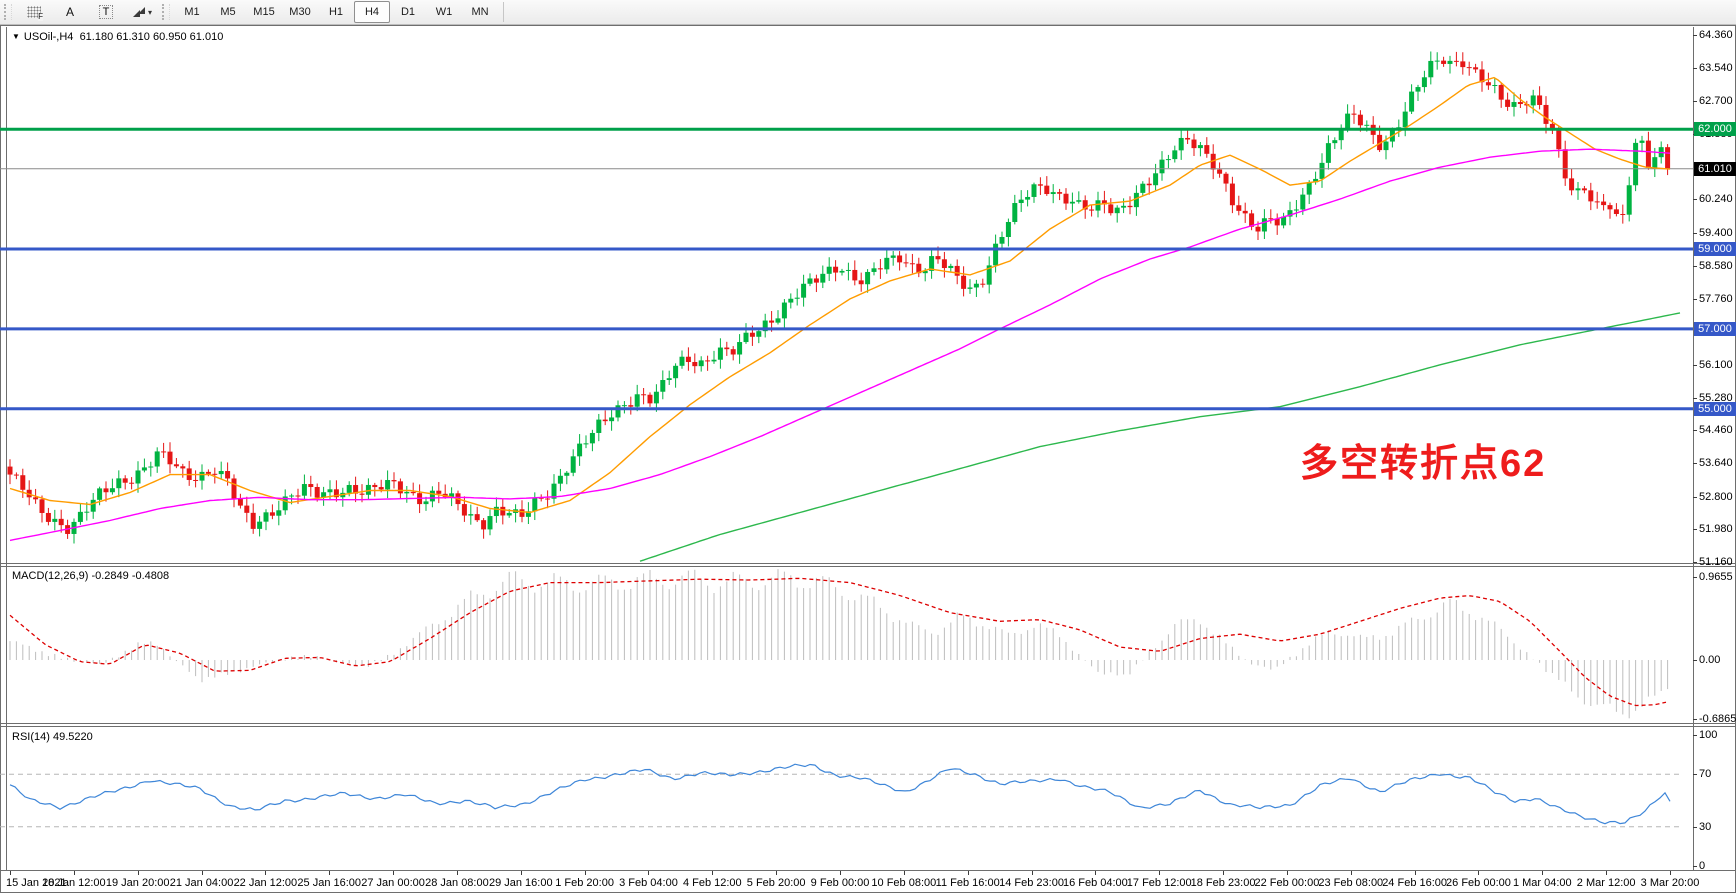  I want to click on timeframe-m1-button: M1, so click(192, 12).